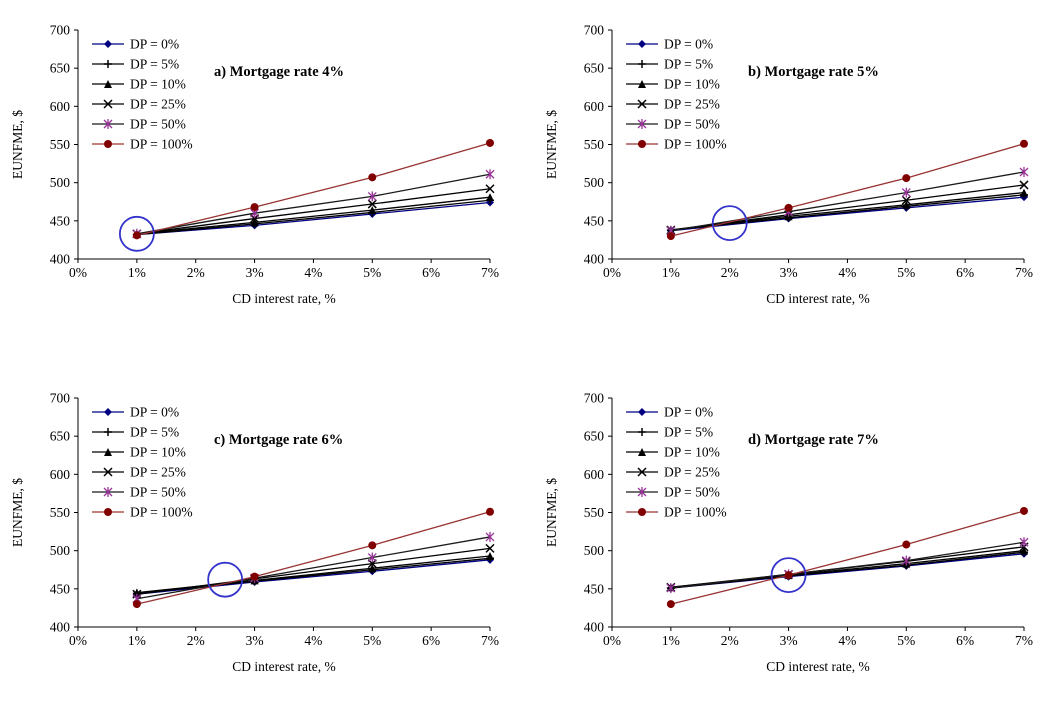 The height and width of the screenshot is (717, 1050). I want to click on legend-label: DP = 25%, so click(158, 104).